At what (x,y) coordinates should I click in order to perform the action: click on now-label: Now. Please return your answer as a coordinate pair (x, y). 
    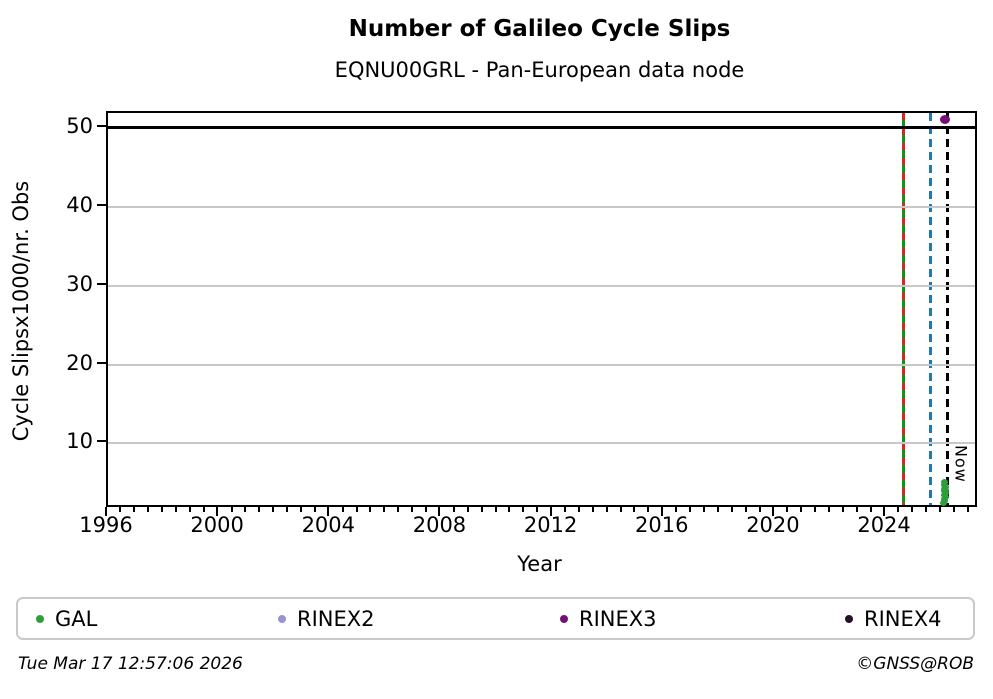
    Looking at the image, I should click on (961, 464).